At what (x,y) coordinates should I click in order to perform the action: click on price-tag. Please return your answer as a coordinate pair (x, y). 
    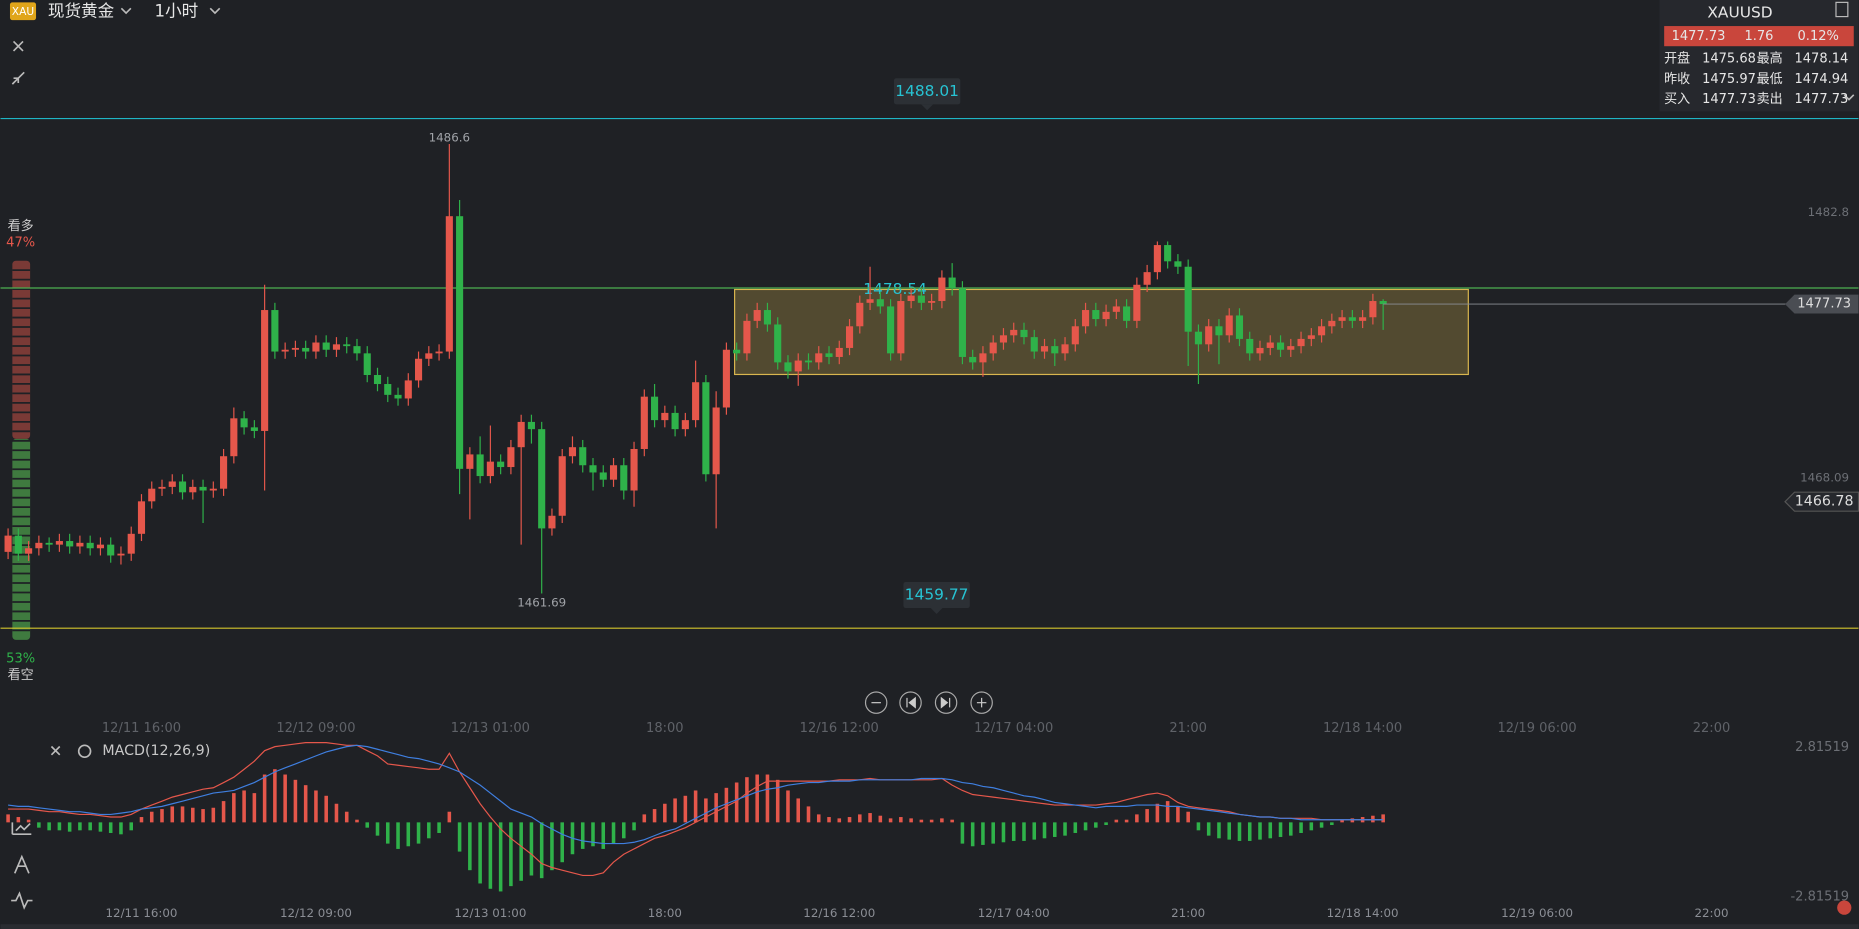
    Looking at the image, I should click on (936, 595).